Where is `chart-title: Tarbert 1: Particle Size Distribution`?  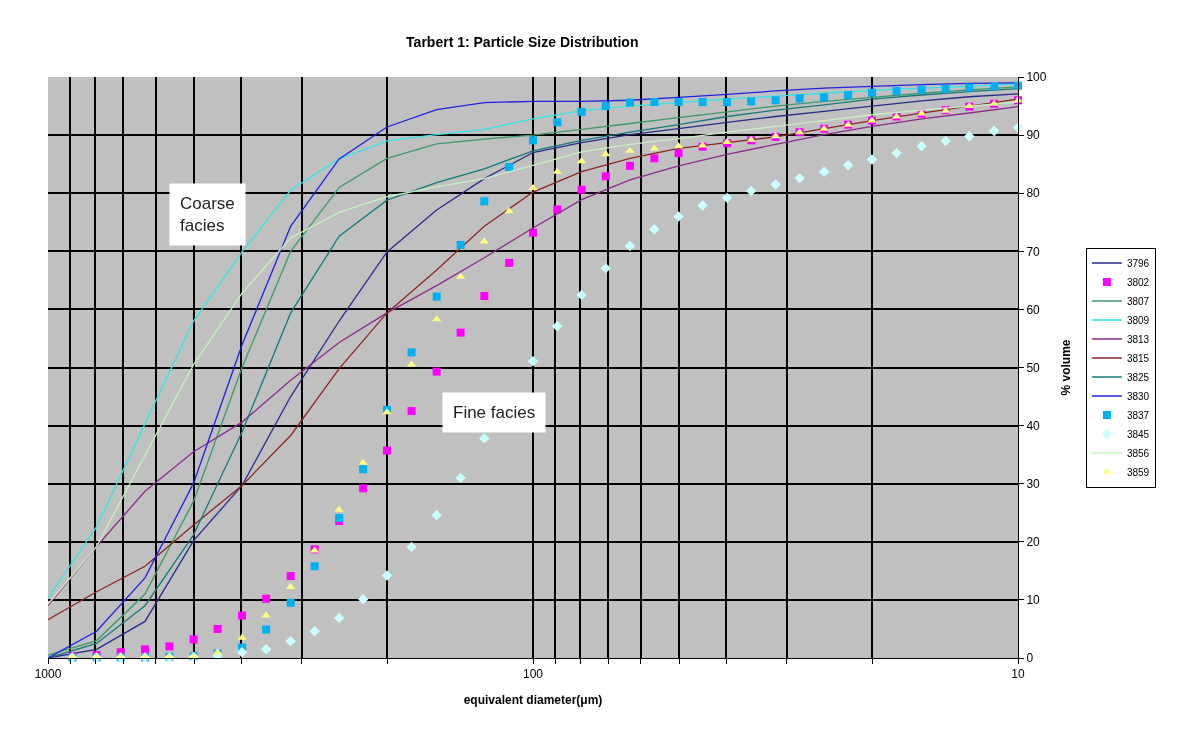
chart-title: Tarbert 1: Particle Size Distribution is located at coordinates (522, 42).